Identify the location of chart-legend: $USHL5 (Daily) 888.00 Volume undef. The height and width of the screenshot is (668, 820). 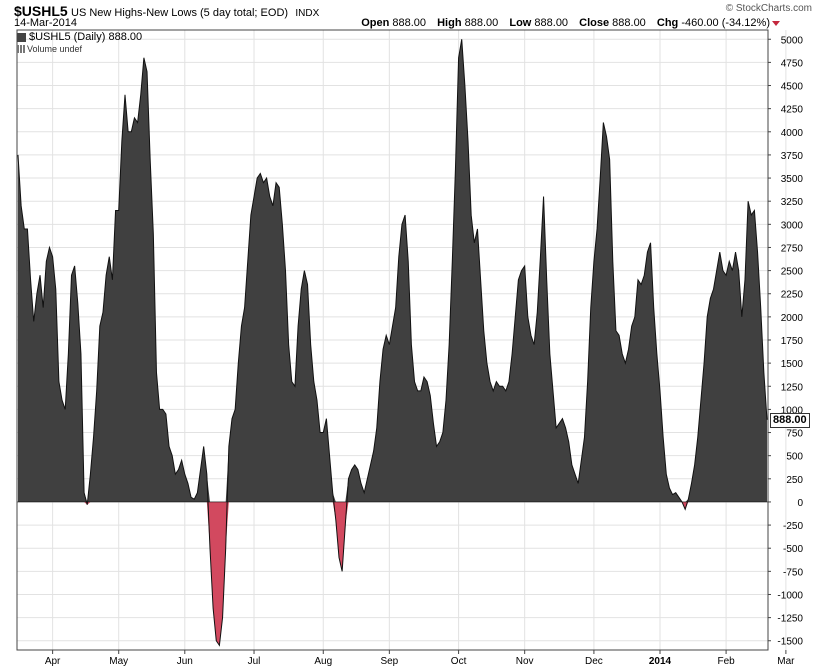
(79, 43).